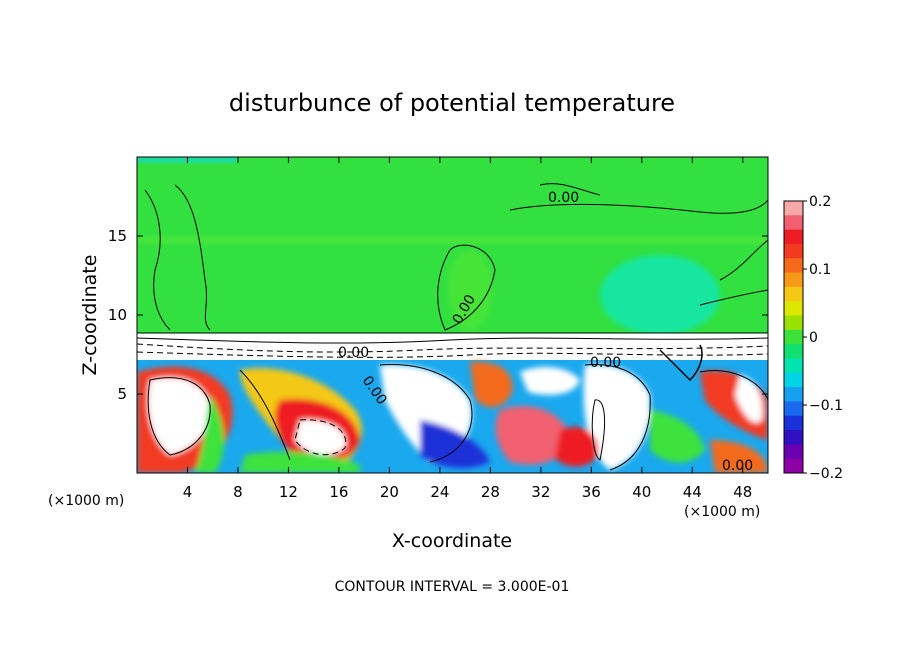 Image resolution: width=904 pixels, height=654 pixels. What do you see at coordinates (742, 492) in the screenshot?
I see `x-tick-label: 48` at bounding box center [742, 492].